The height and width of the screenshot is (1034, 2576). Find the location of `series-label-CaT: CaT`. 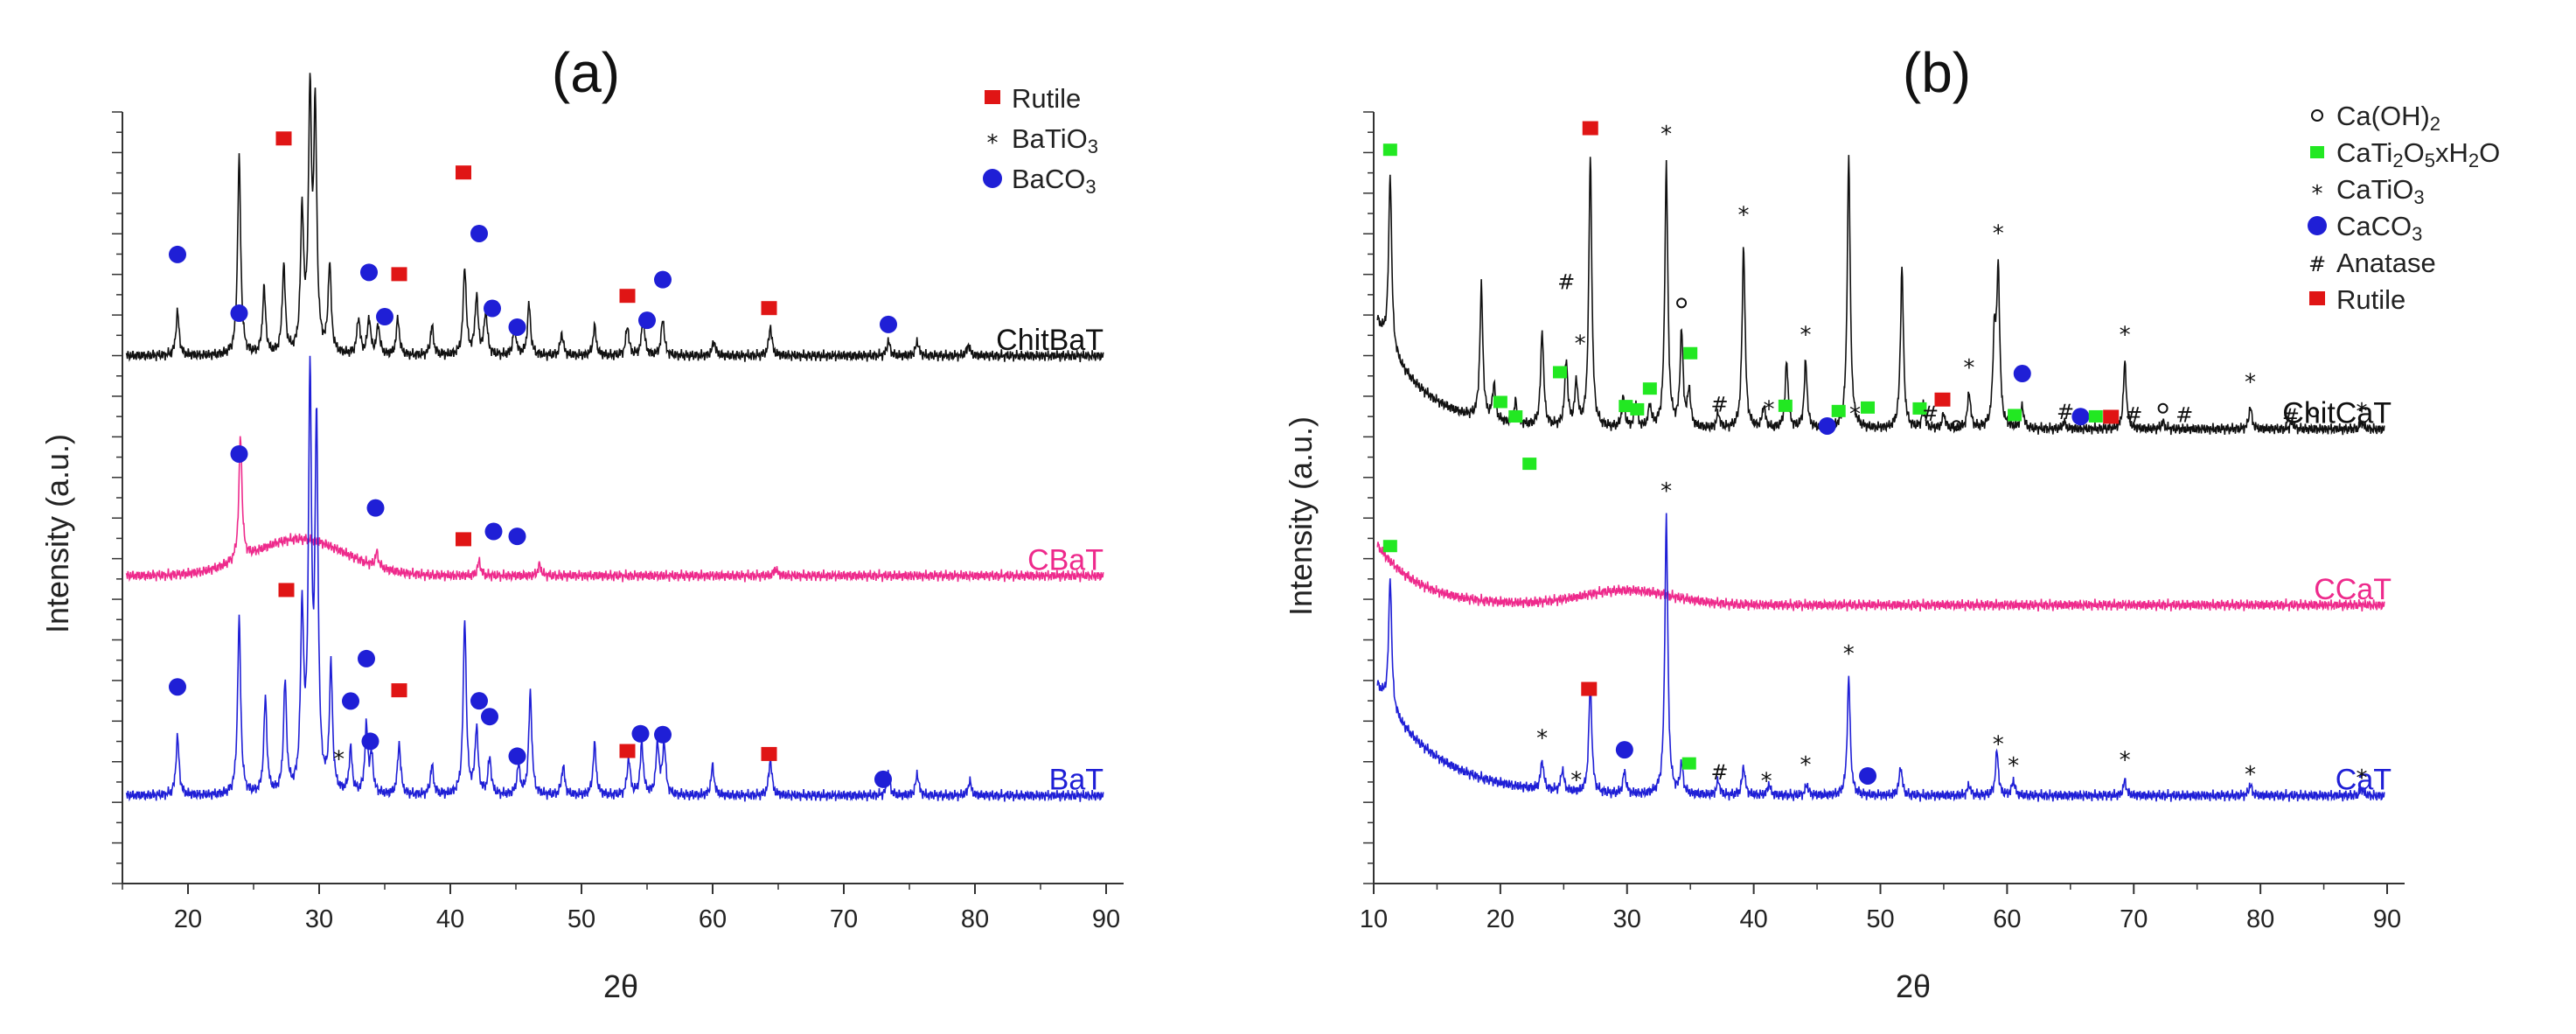

series-label-CaT: CaT is located at coordinates (2364, 781).